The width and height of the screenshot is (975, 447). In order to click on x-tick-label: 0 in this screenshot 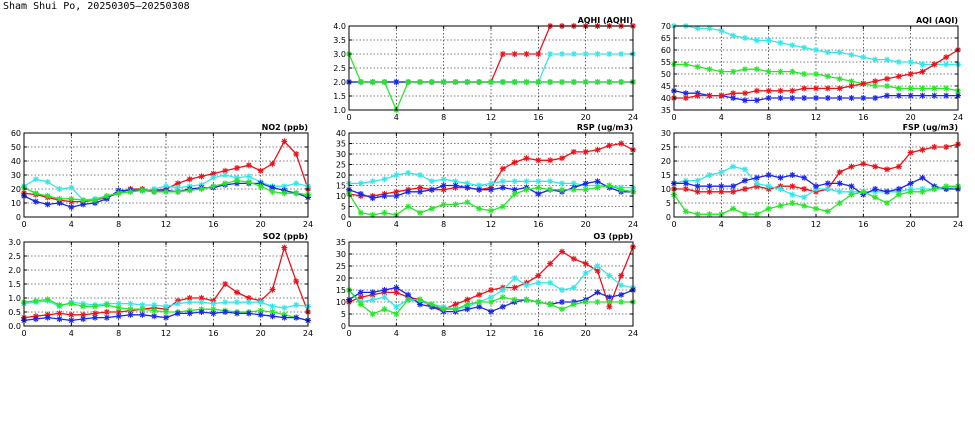, I will do `click(348, 224)`.